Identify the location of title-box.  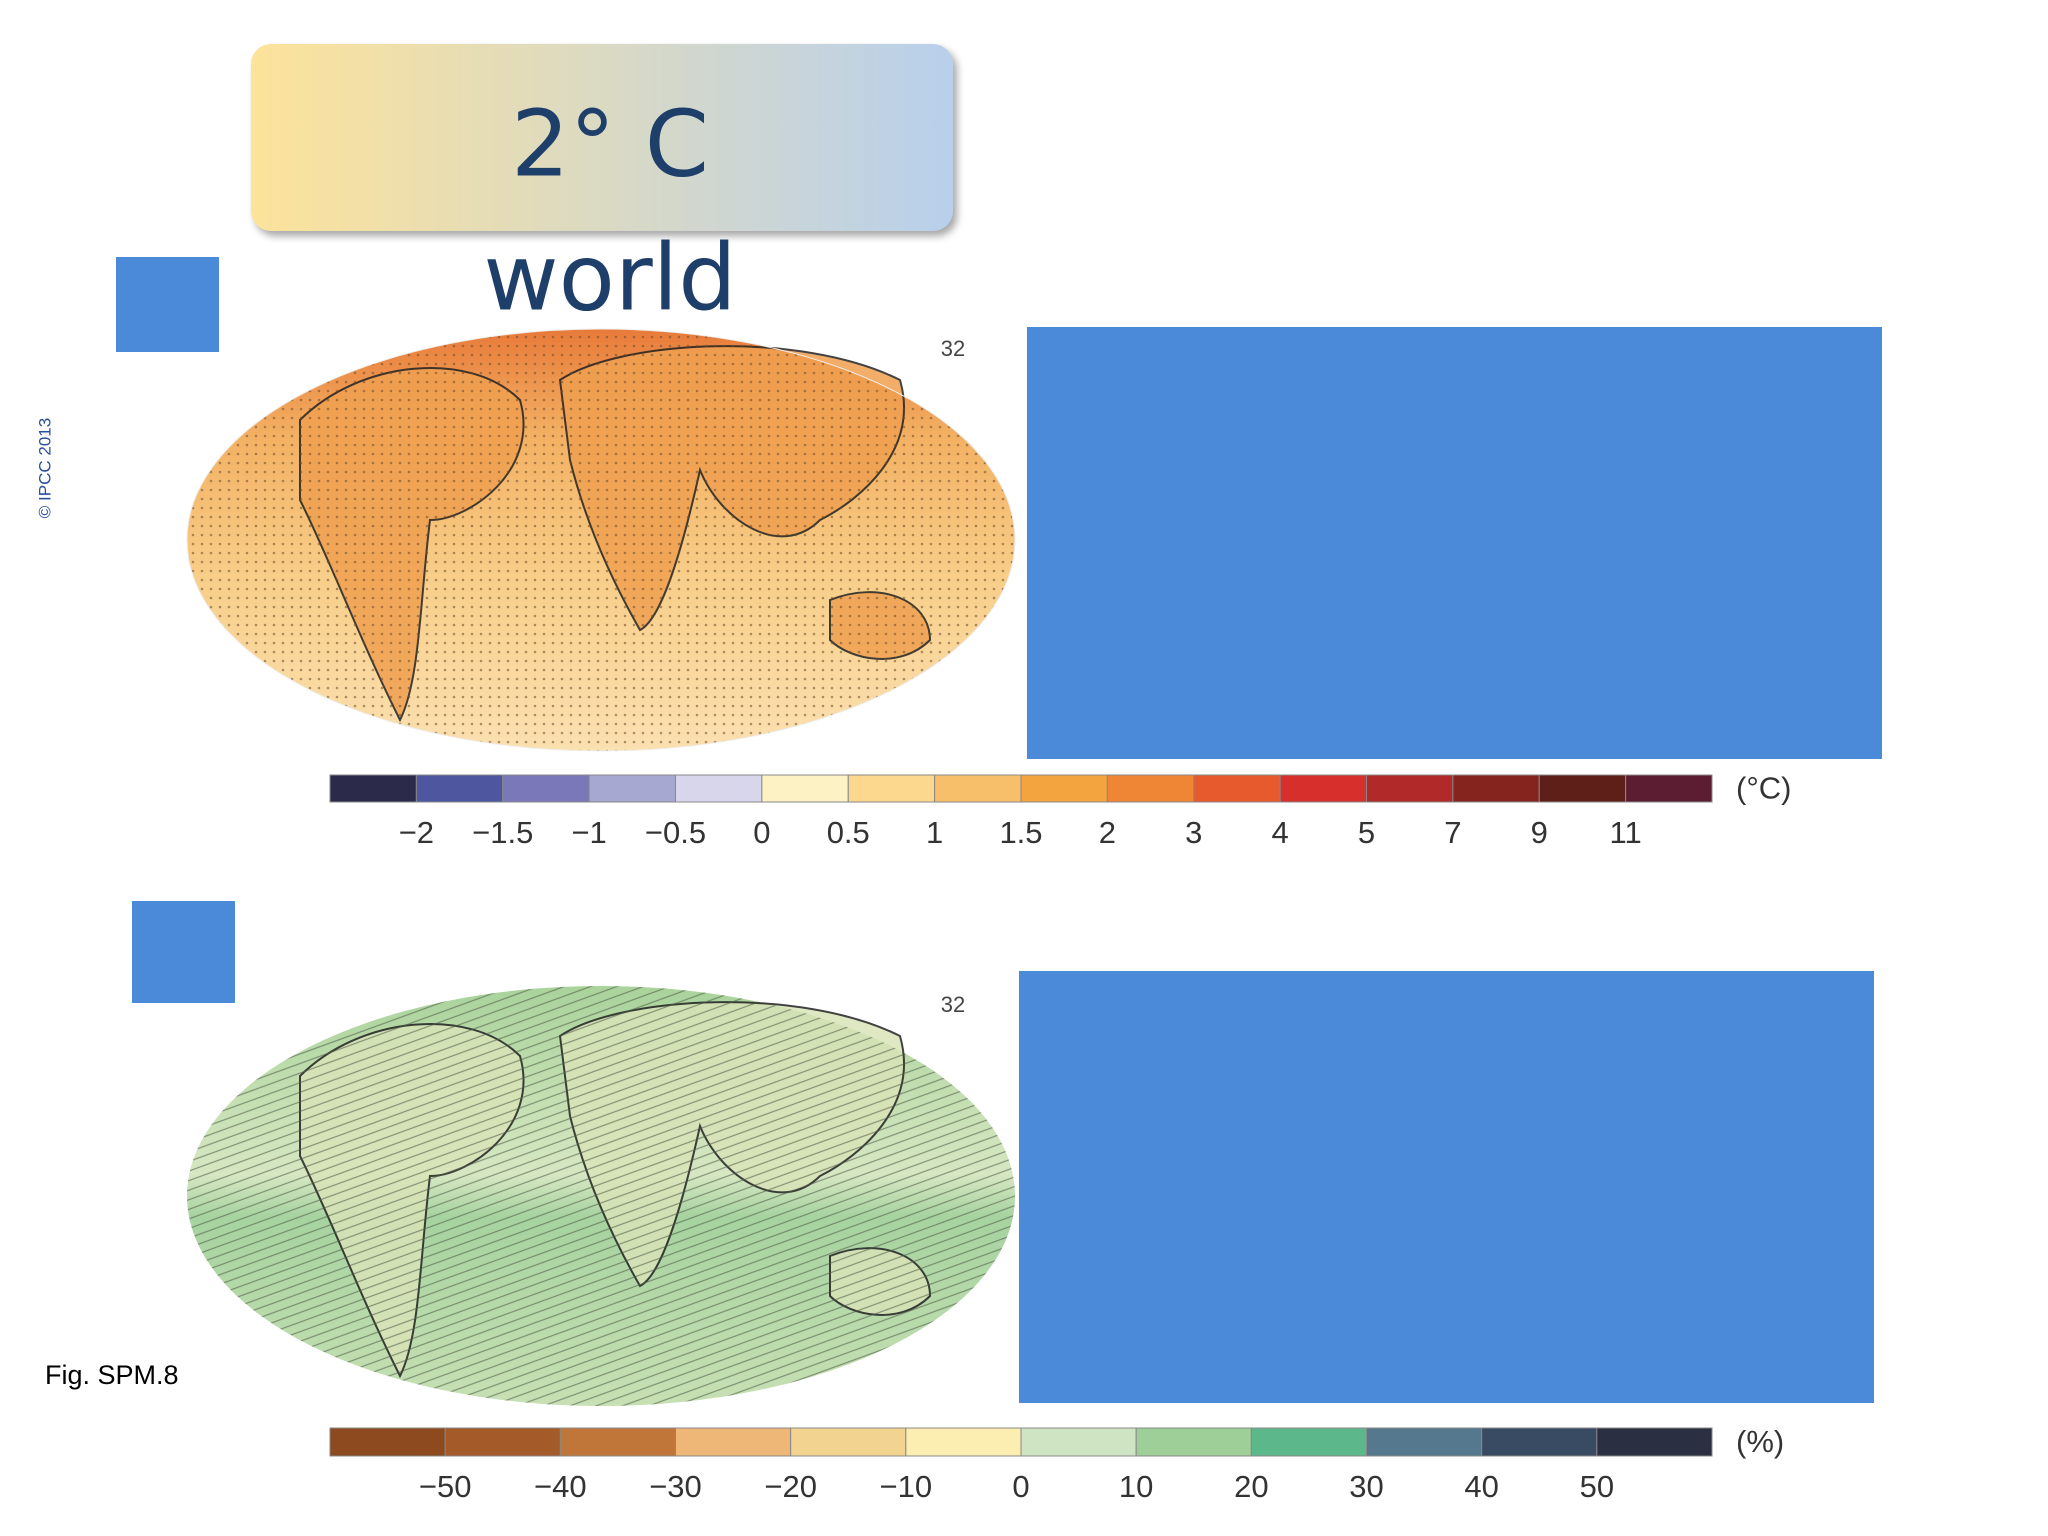
(602, 137).